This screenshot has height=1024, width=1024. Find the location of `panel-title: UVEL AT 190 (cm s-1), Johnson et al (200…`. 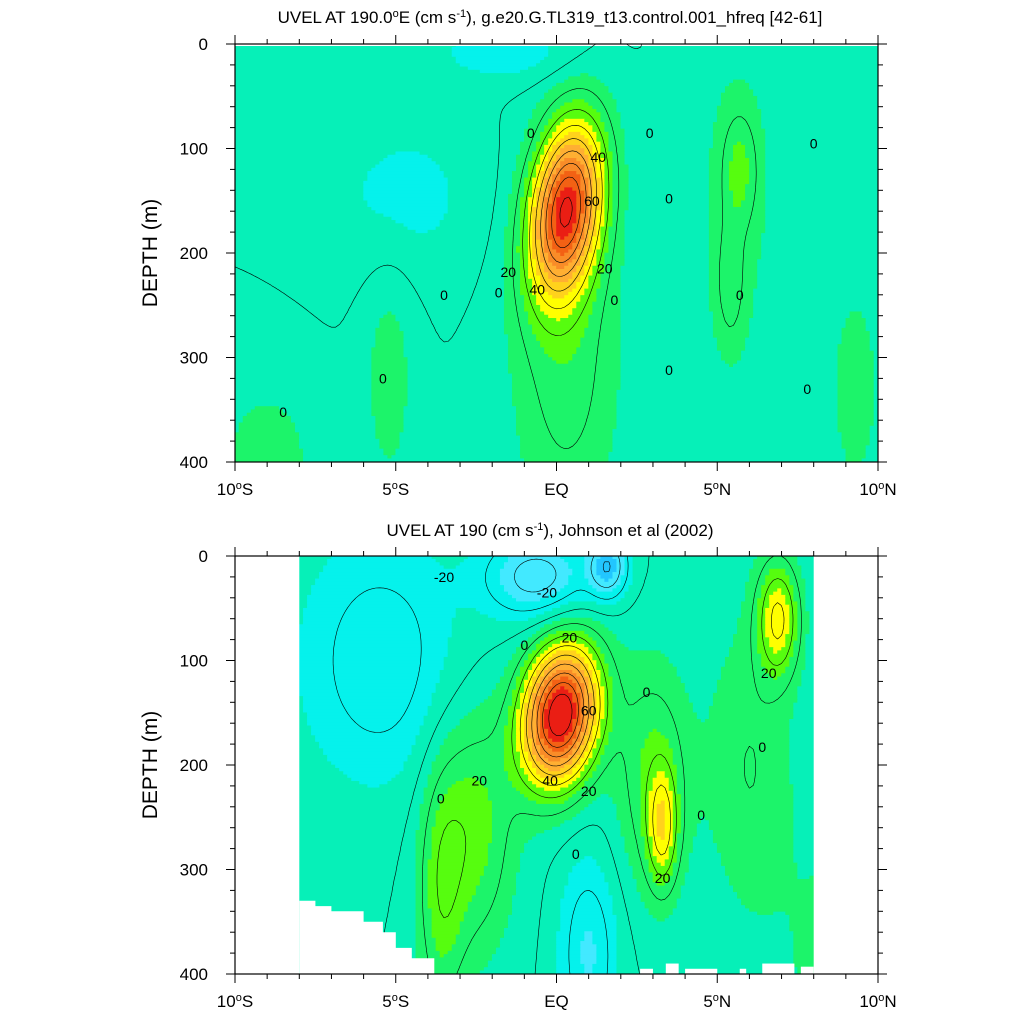

panel-title: UVEL AT 190 (cm s-1), Johnson et al (200… is located at coordinates (550, 530).